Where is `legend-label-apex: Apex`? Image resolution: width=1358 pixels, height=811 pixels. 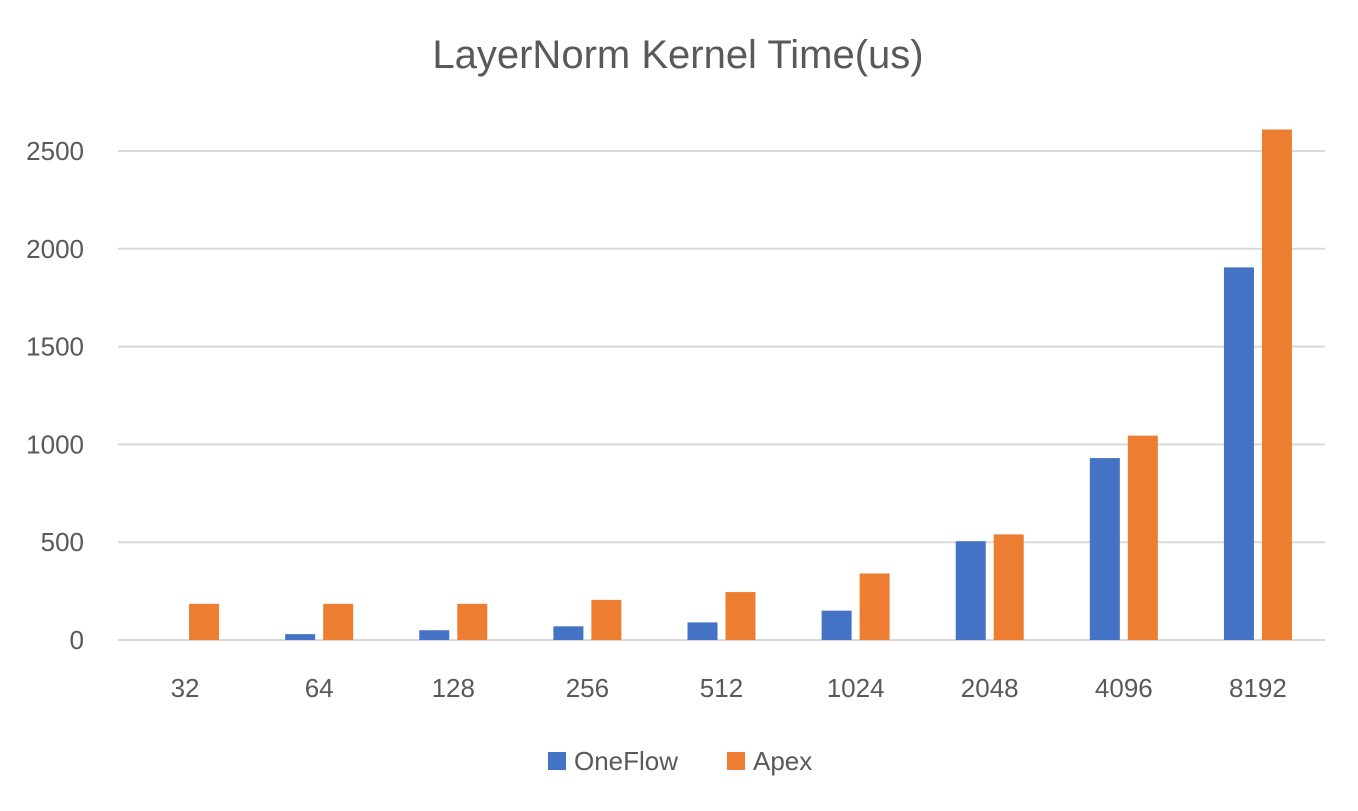 legend-label-apex: Apex is located at coordinates (782, 761).